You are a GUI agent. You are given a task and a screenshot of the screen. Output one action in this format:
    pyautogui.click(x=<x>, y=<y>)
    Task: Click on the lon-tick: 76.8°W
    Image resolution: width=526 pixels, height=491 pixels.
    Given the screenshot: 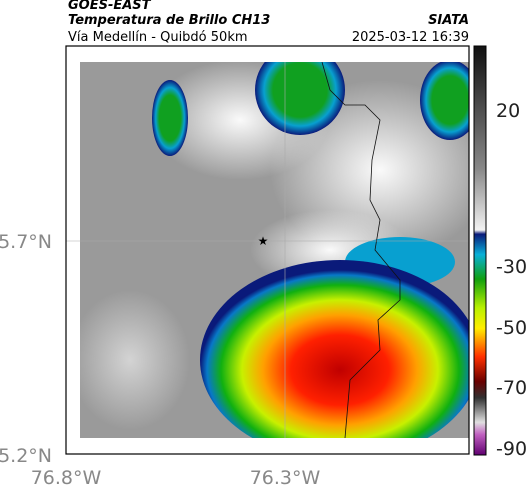 What is the action you would take?
    pyautogui.click(x=66, y=478)
    